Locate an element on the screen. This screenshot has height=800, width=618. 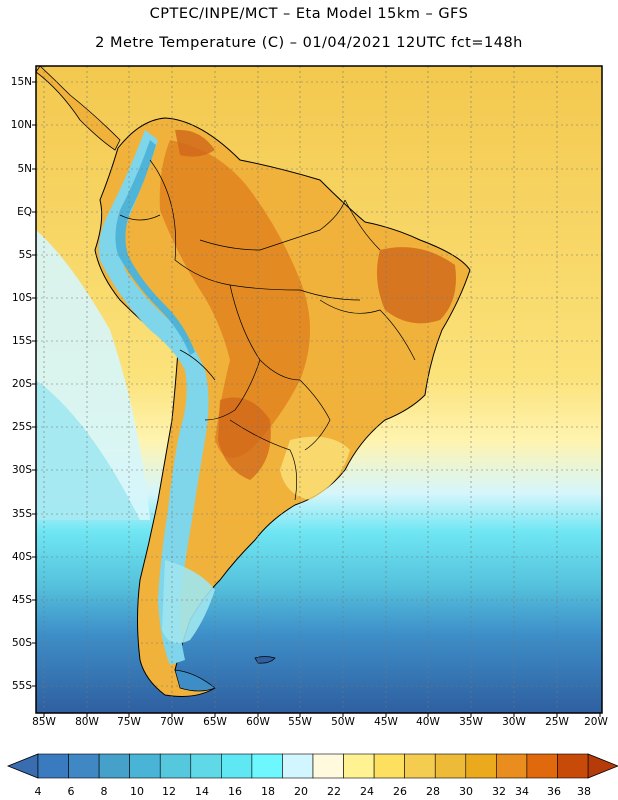
lon-label: 45W is located at coordinates (386, 722).